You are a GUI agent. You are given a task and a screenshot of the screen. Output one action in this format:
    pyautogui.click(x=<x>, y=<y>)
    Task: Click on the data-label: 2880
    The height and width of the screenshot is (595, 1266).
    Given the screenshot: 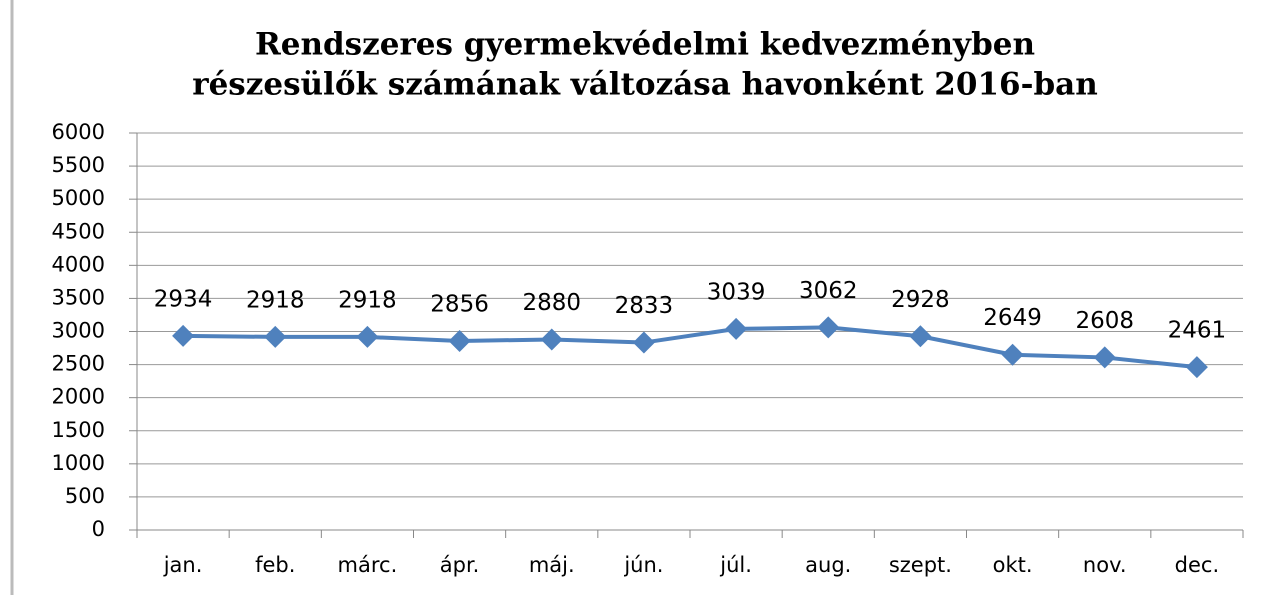 What is the action you would take?
    pyautogui.click(x=551, y=303)
    